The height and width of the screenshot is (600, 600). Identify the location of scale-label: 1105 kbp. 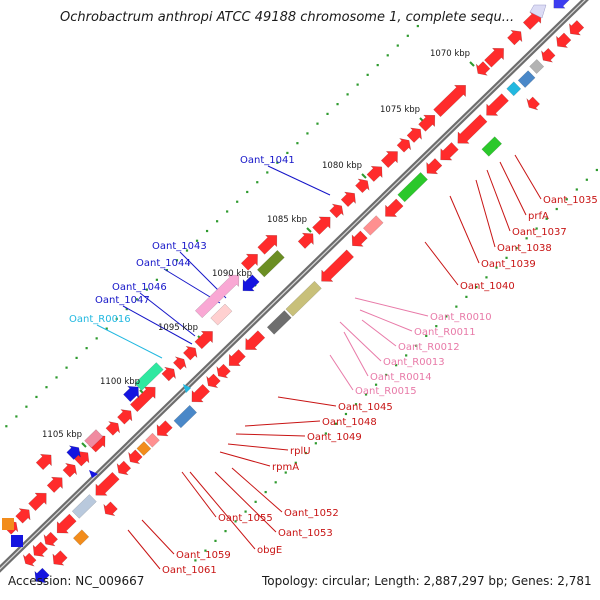
(62, 435).